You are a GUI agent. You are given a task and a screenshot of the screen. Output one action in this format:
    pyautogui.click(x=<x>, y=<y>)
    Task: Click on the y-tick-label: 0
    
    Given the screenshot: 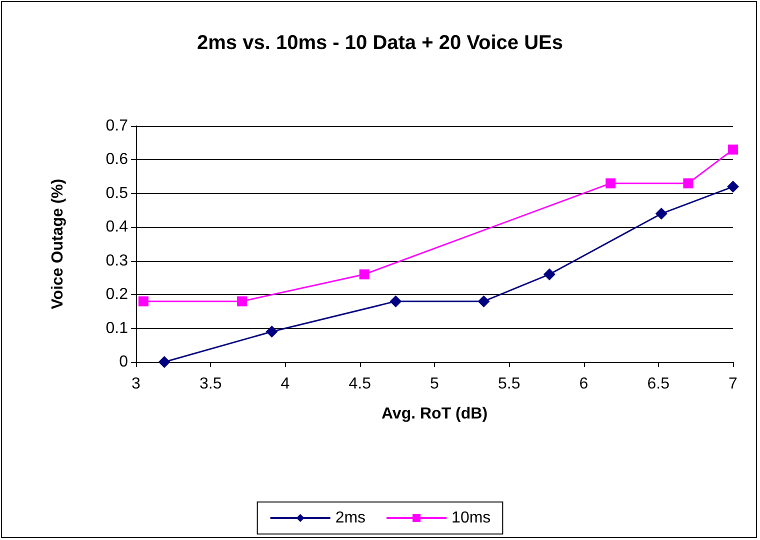 What is the action you would take?
    pyautogui.click(x=123, y=362)
    